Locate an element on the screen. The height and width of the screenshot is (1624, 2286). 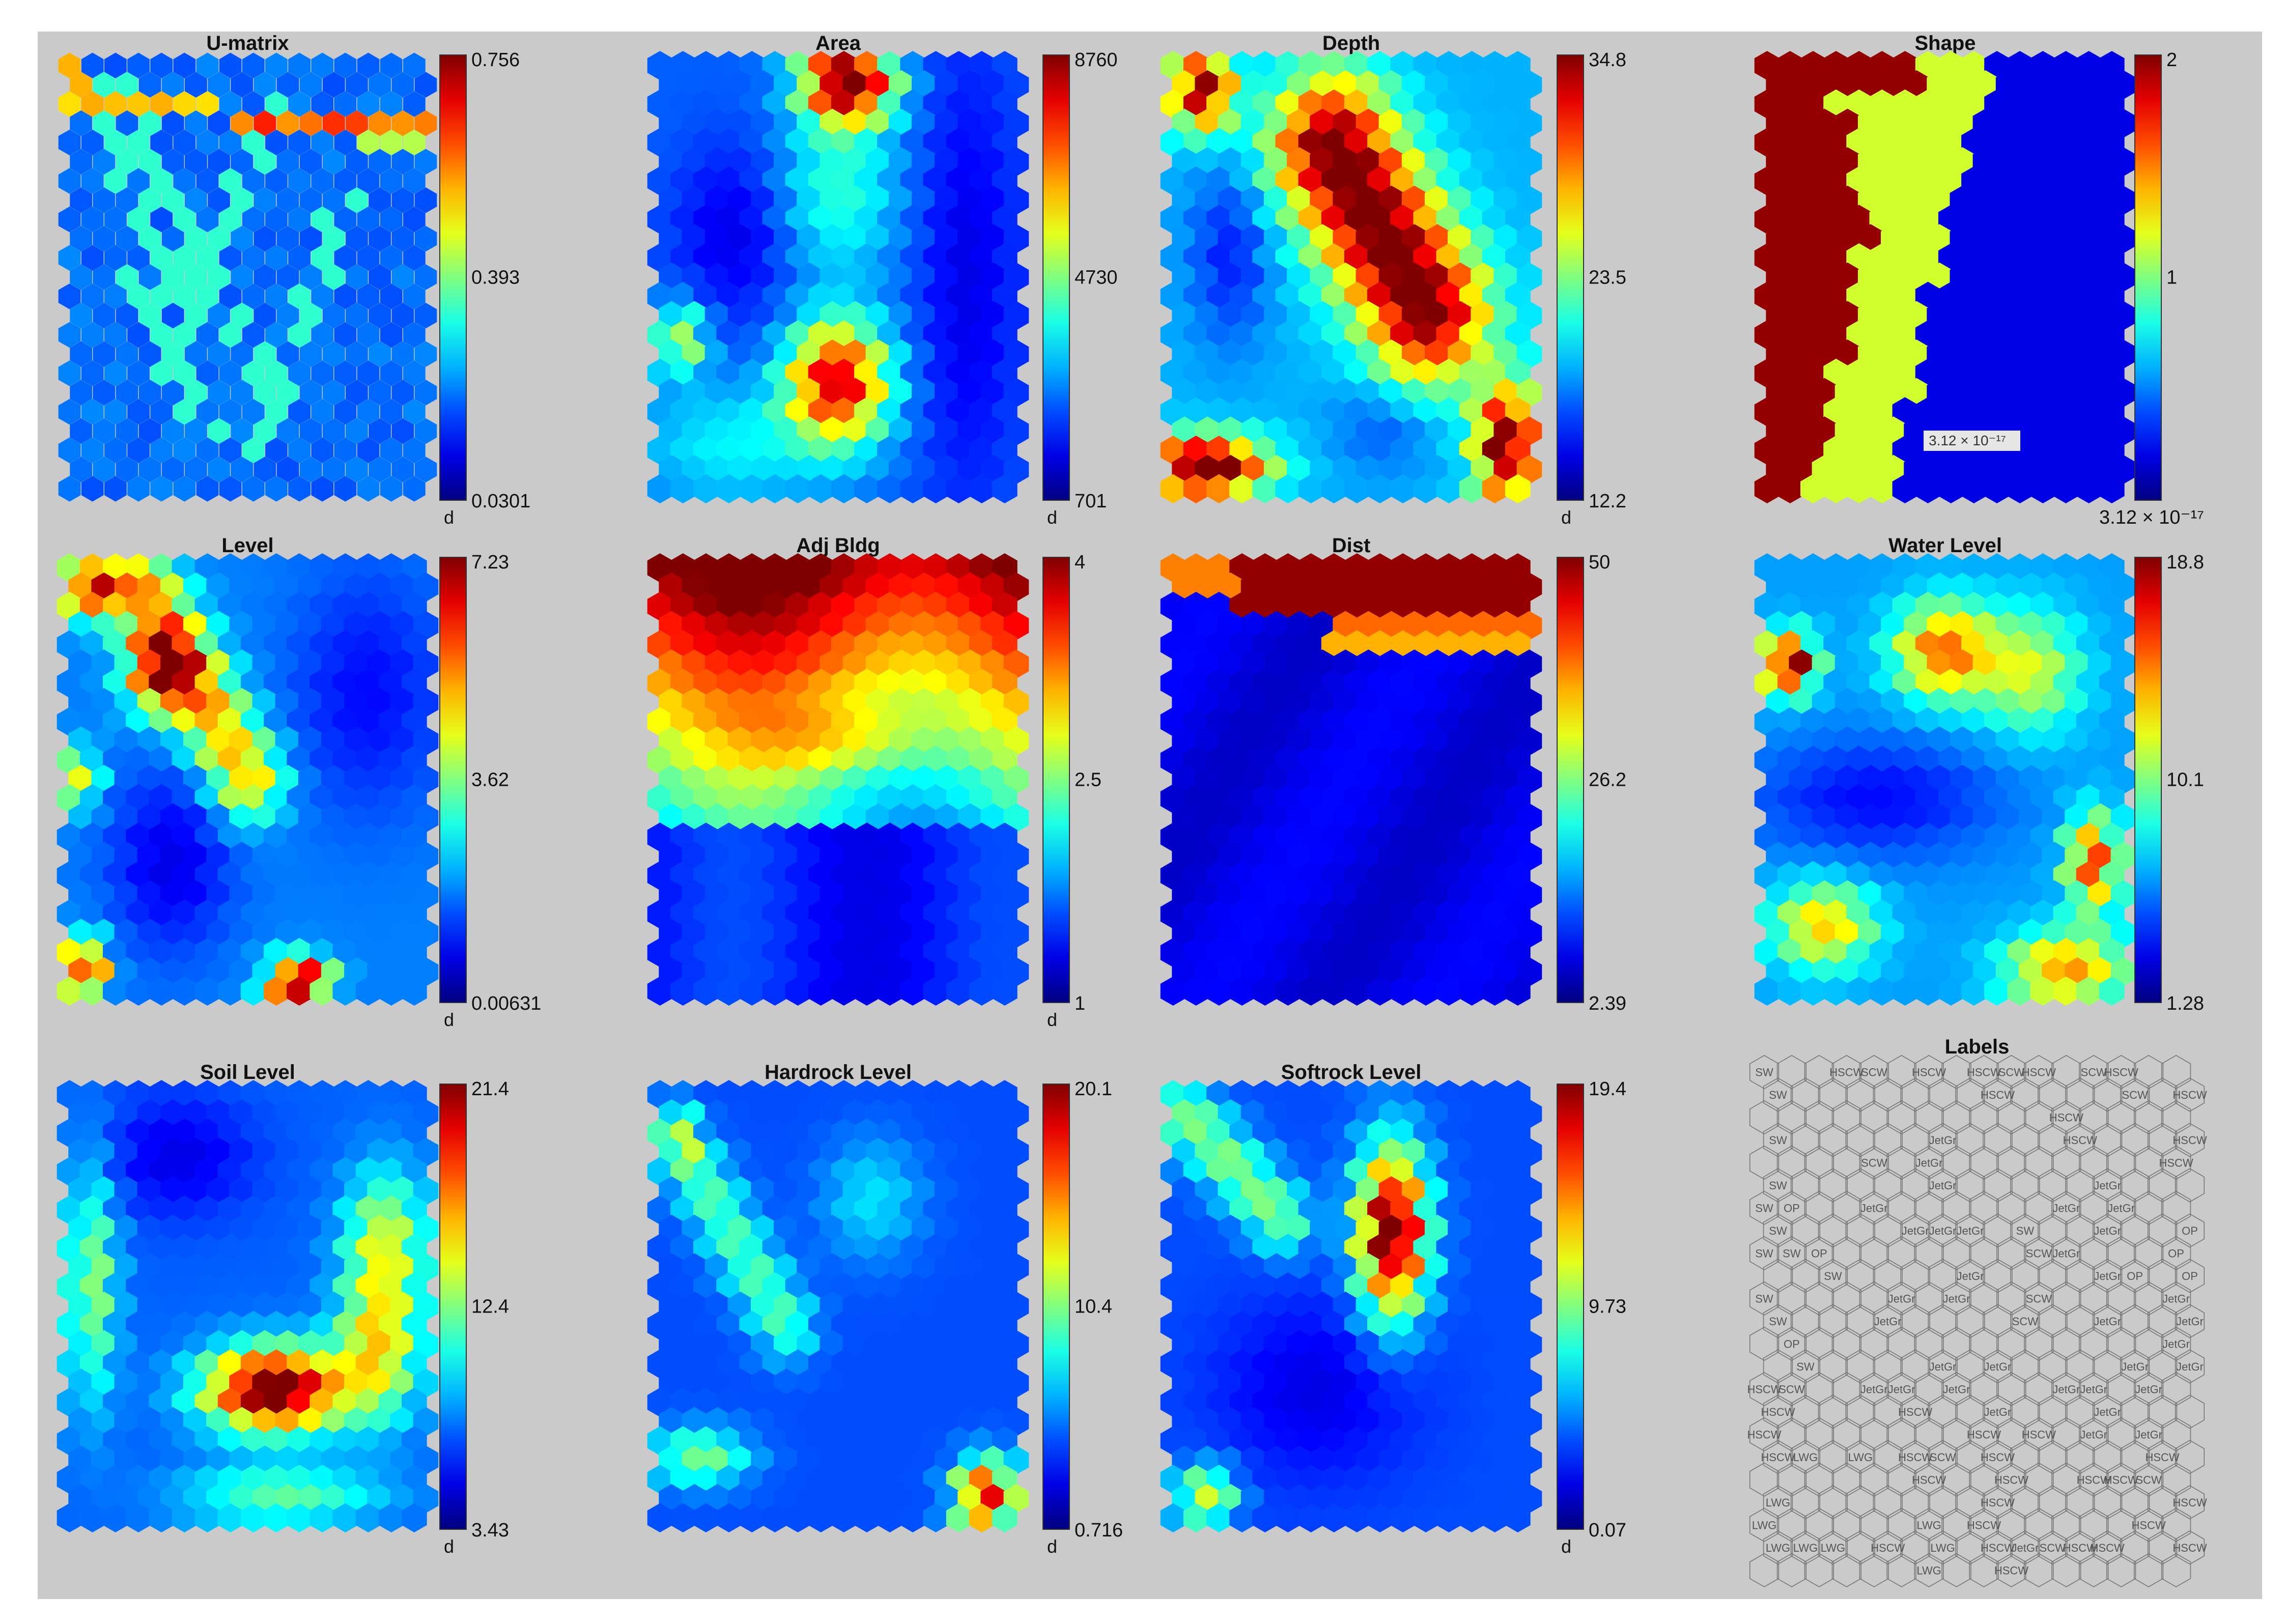
hex-label: SCW is located at coordinates (1943, 1457).